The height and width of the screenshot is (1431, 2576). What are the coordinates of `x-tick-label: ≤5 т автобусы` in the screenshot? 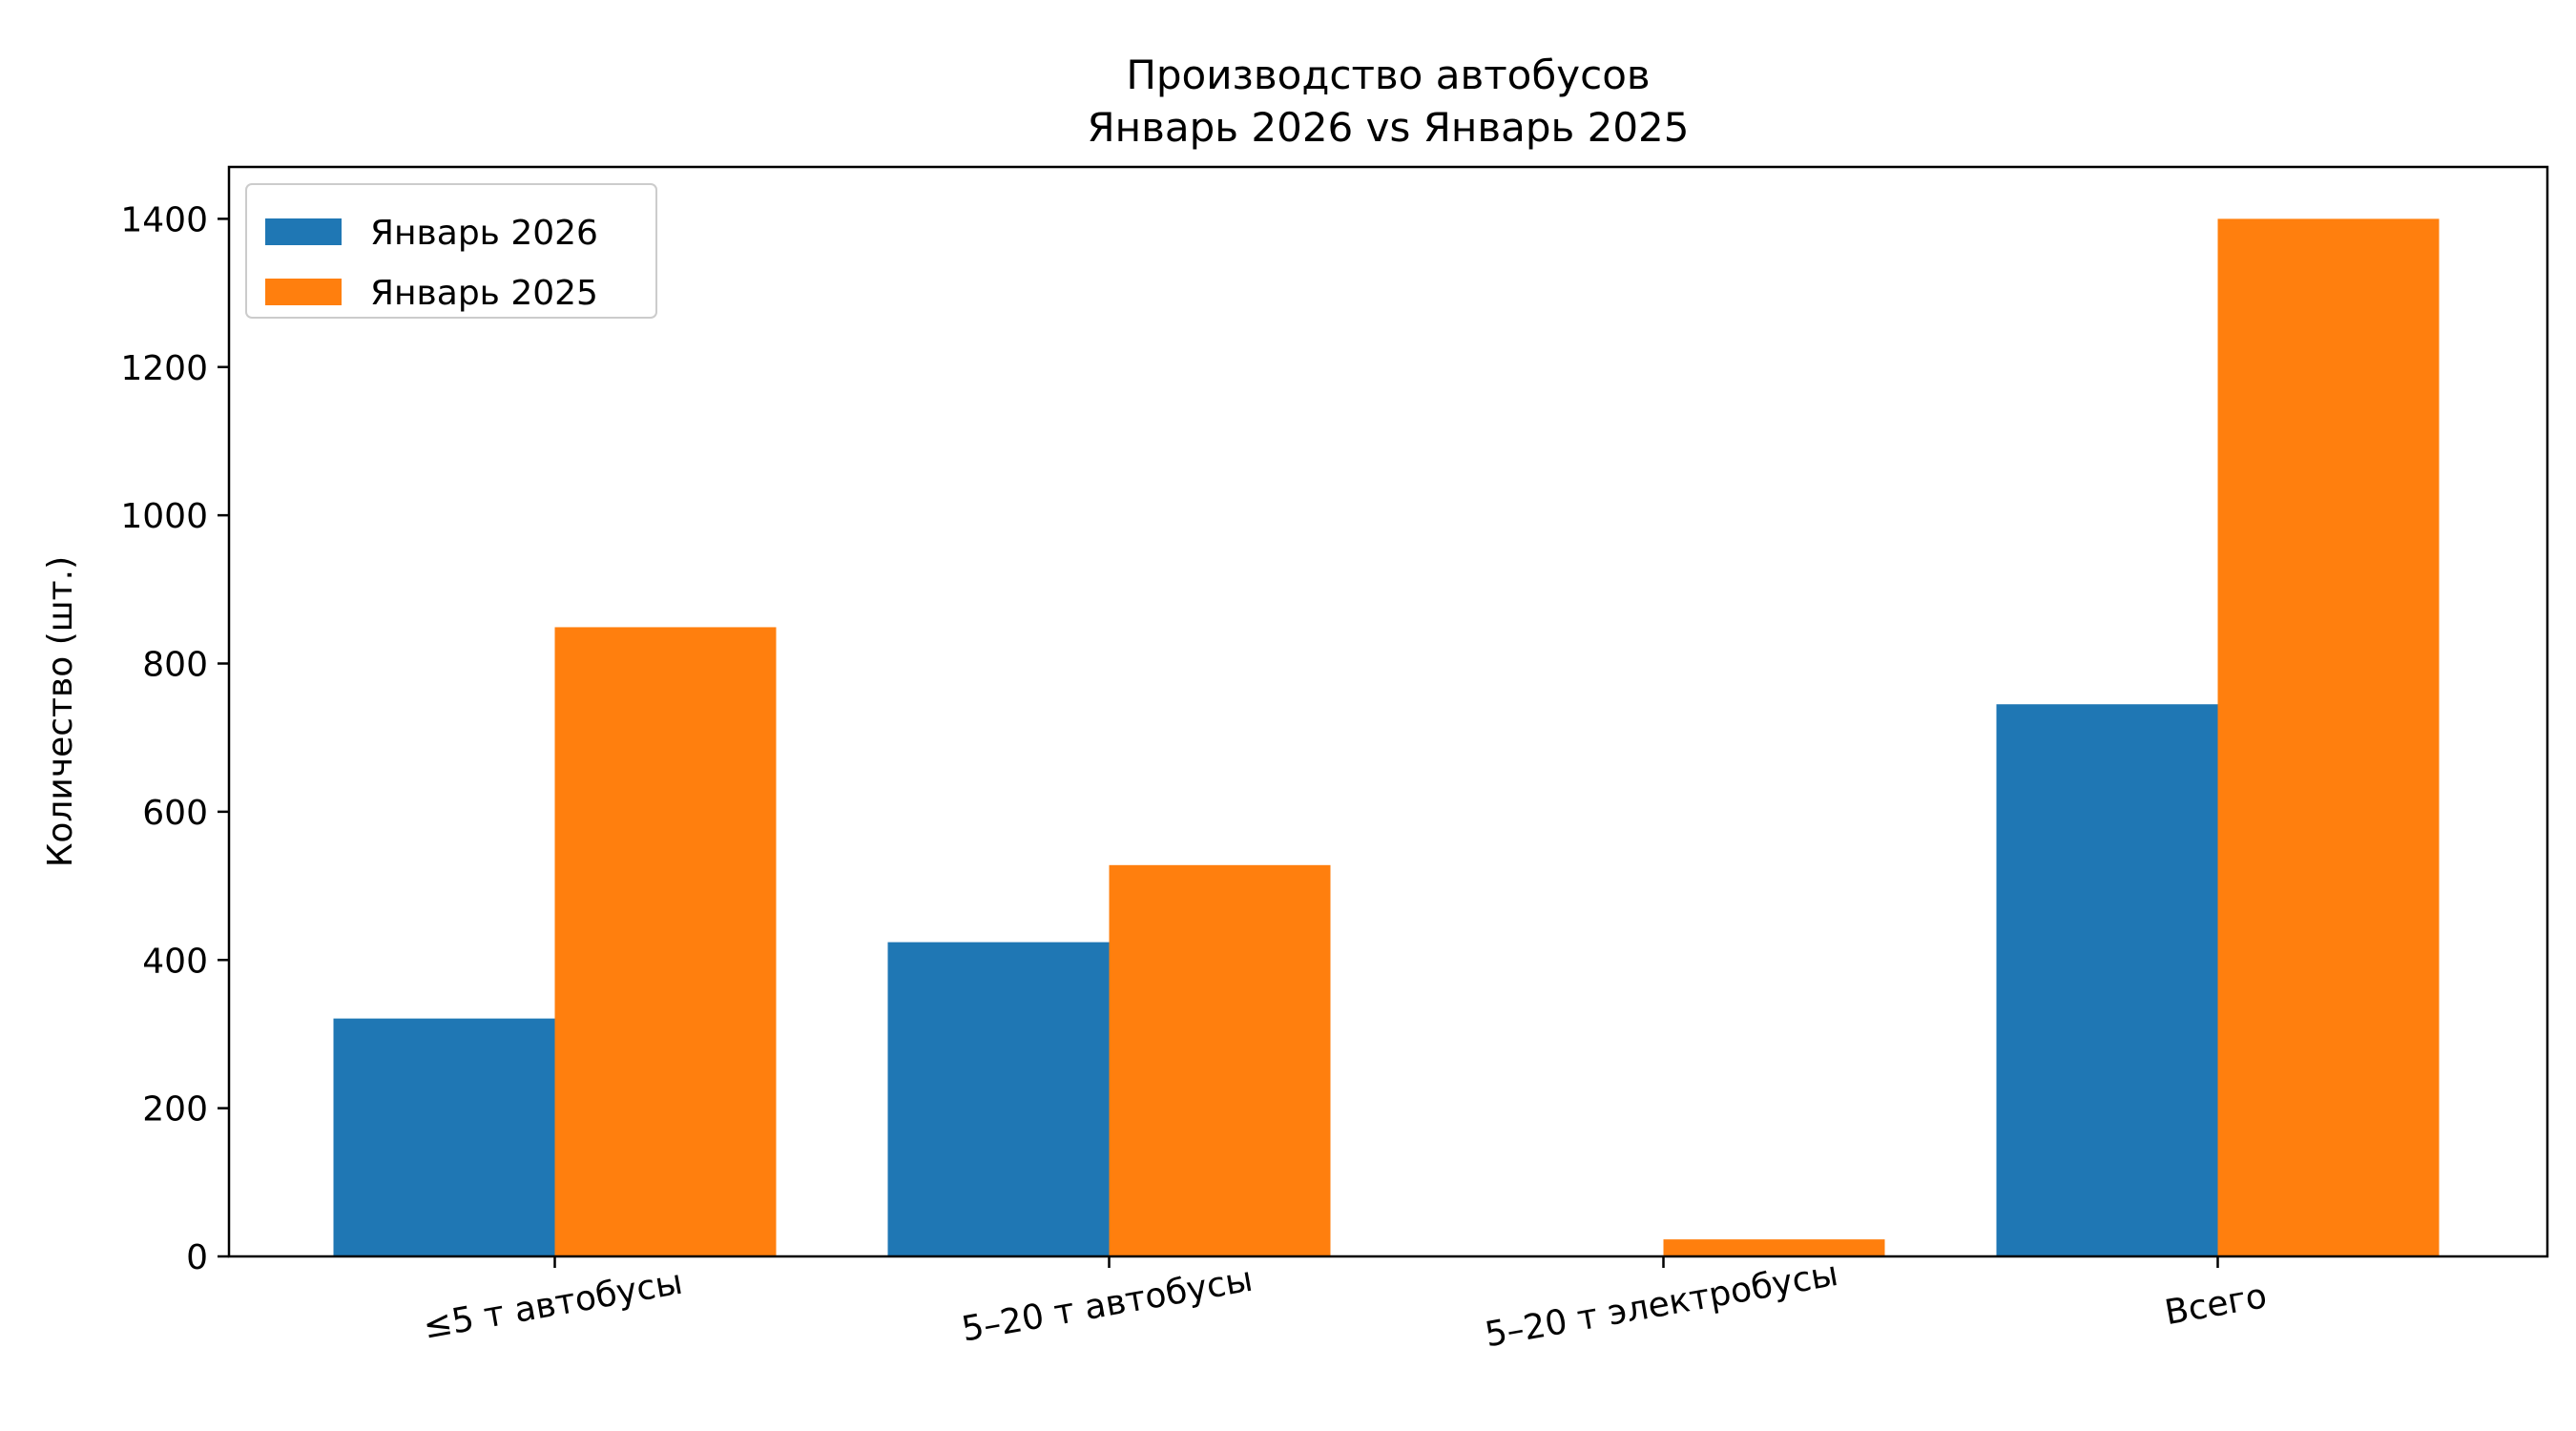 It's located at (553, 1305).